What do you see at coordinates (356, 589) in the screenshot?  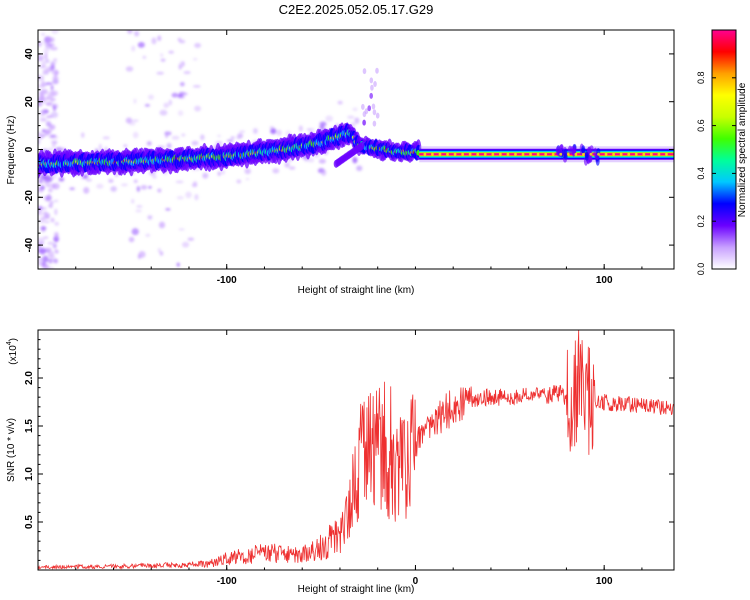 I see `snr-x-label: Height of straight line (km)` at bounding box center [356, 589].